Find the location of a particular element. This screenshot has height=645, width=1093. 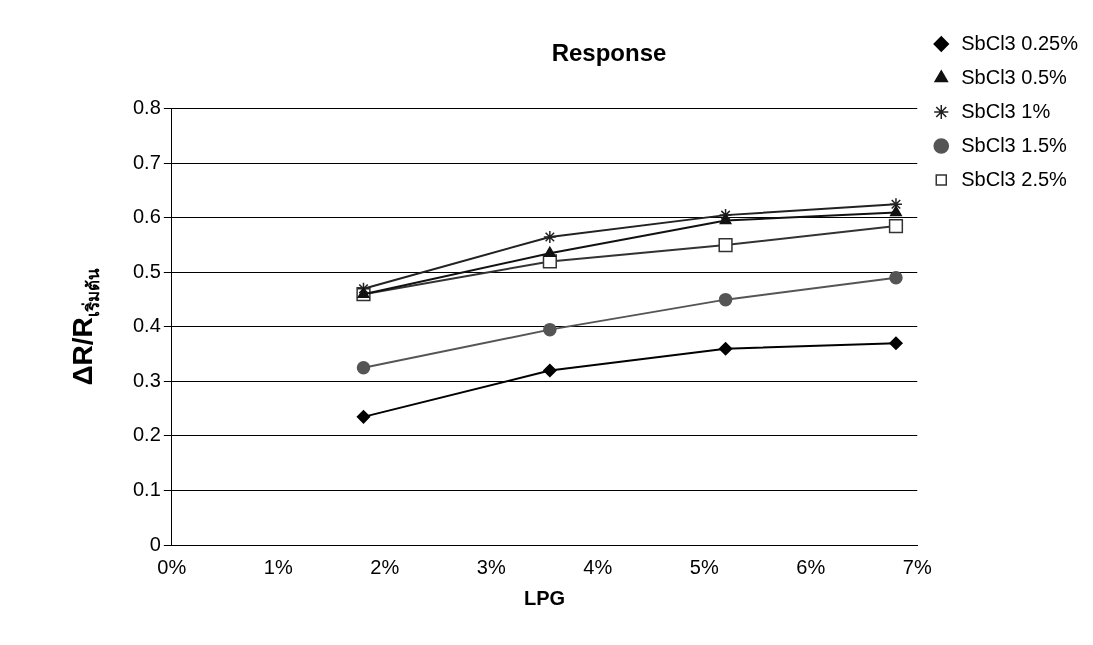

x-tick-label: 1% is located at coordinates (278, 566).